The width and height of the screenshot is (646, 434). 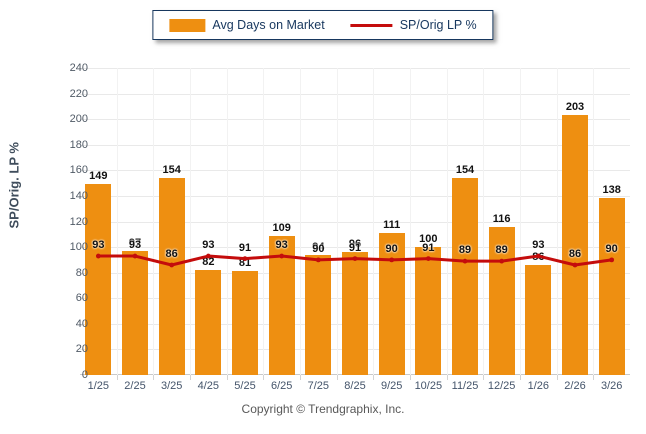 What do you see at coordinates (318, 386) in the screenshot?
I see `x-tick-label: 7/25` at bounding box center [318, 386].